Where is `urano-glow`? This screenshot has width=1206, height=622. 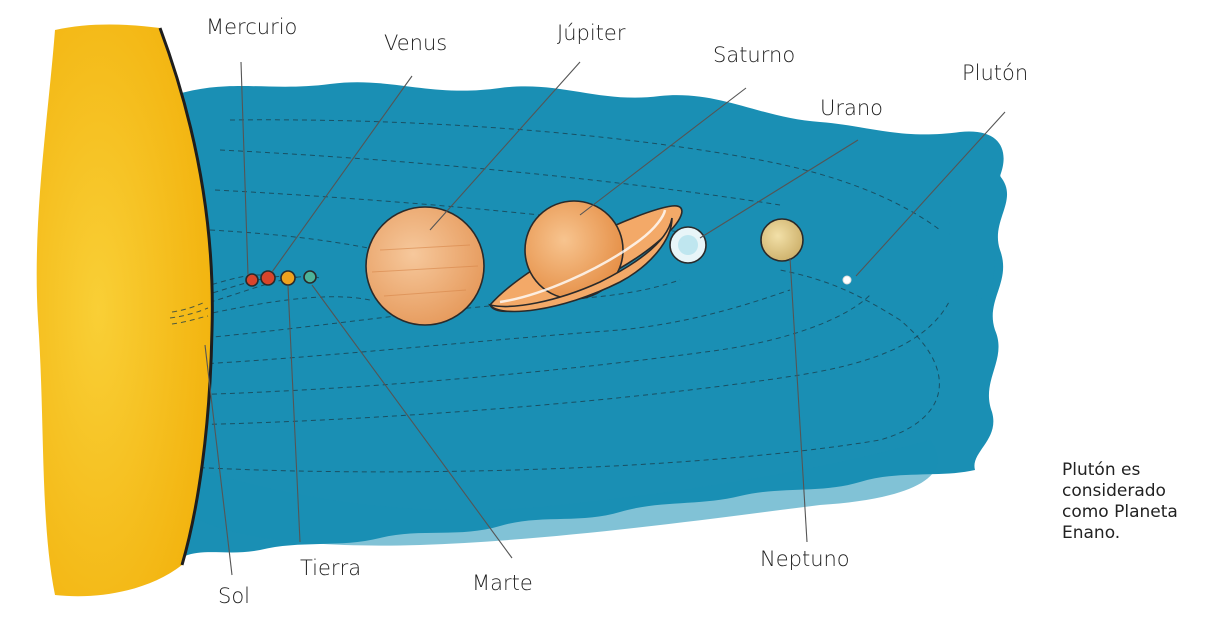 urano-glow is located at coordinates (688, 245).